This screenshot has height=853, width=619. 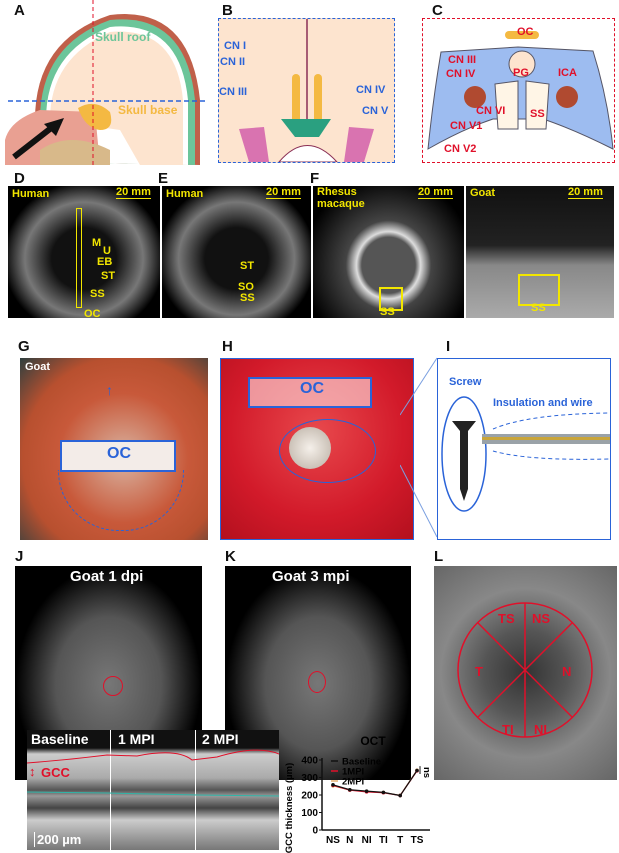 I want to click on oct-image-1mpi, so click(x=153, y=790).